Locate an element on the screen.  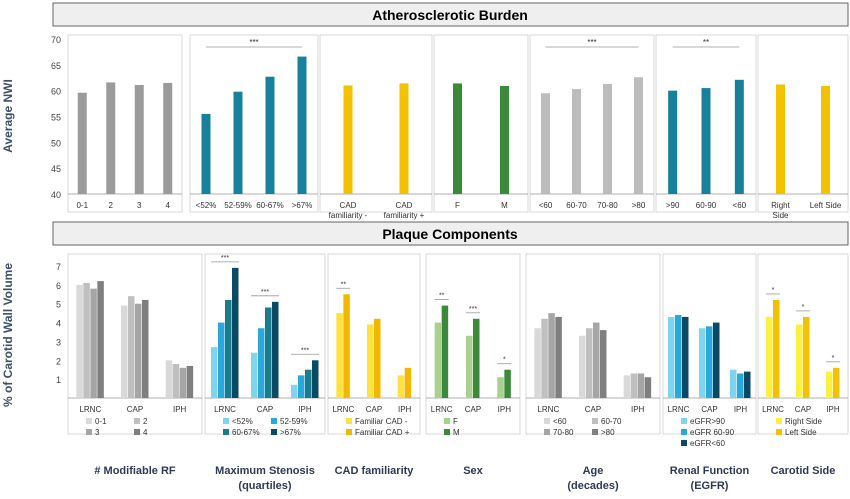
top-x-tick-label: CAD familiarity - is located at coordinates (348, 210).